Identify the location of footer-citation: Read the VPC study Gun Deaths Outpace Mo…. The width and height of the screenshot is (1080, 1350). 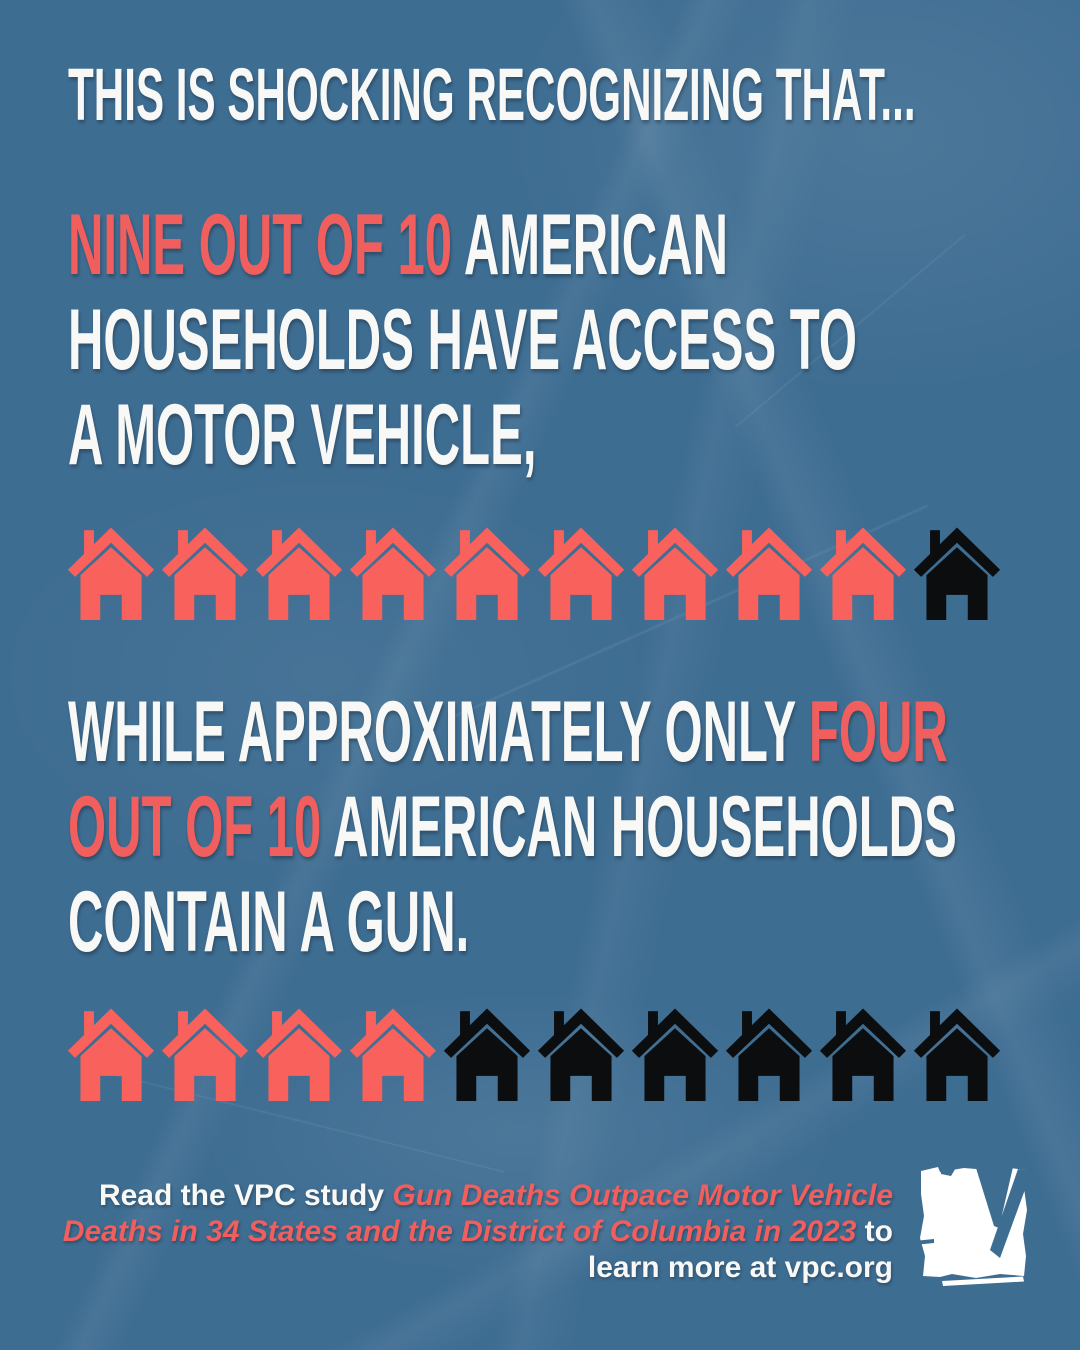
(476, 1232).